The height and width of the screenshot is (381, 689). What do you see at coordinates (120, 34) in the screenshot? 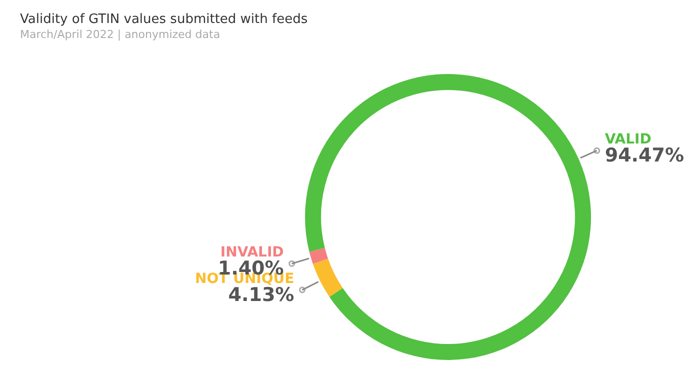
I see `chart-subtitle: March/April 2022 | anonymized data` at bounding box center [120, 34].